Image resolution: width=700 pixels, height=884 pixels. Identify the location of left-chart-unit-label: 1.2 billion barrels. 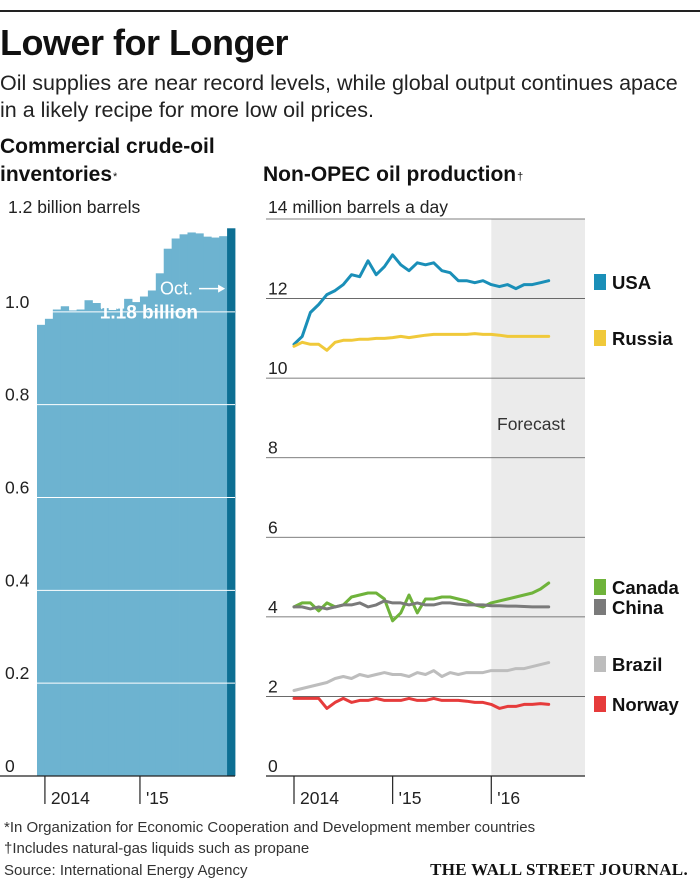
(74, 207).